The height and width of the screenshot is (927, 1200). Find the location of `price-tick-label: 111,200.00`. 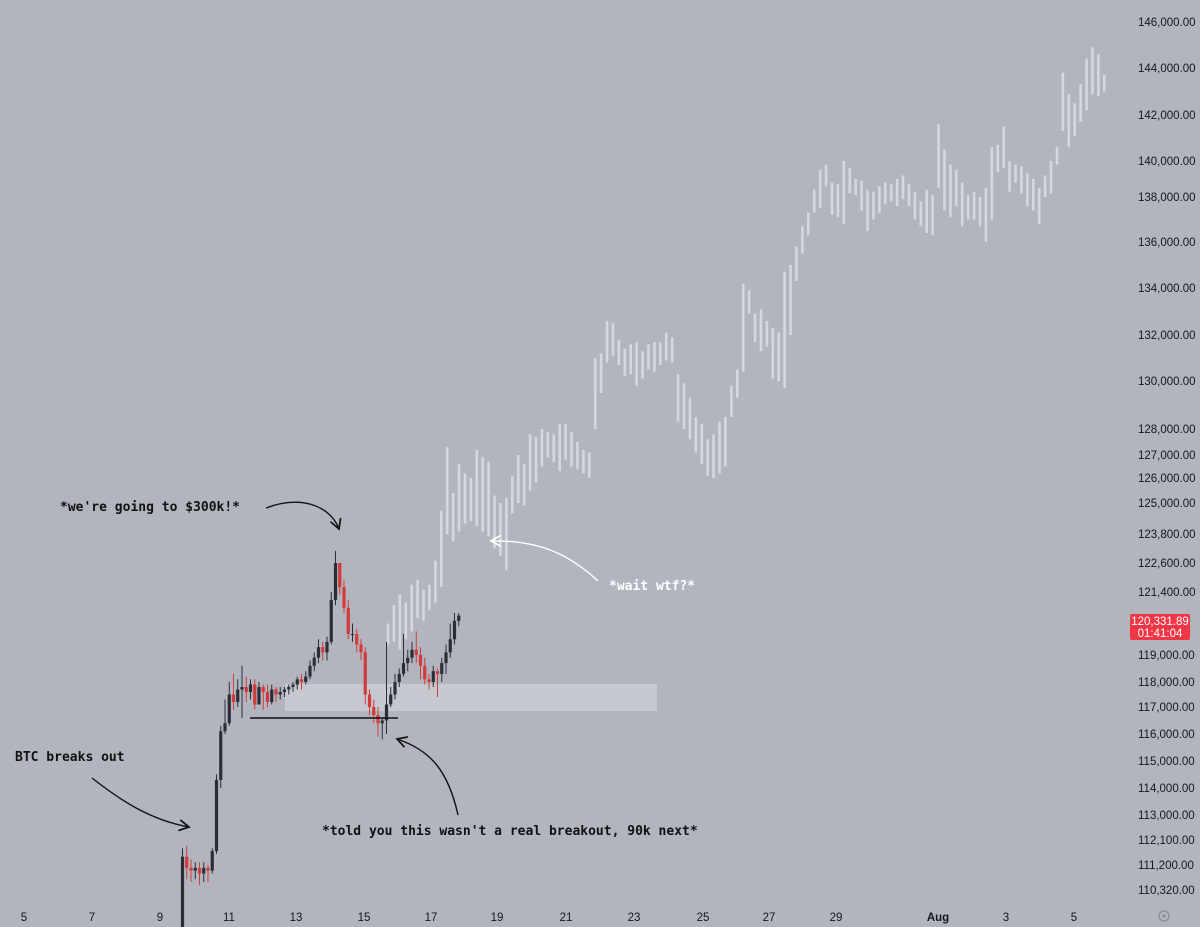

price-tick-label: 111,200.00 is located at coordinates (1166, 866).